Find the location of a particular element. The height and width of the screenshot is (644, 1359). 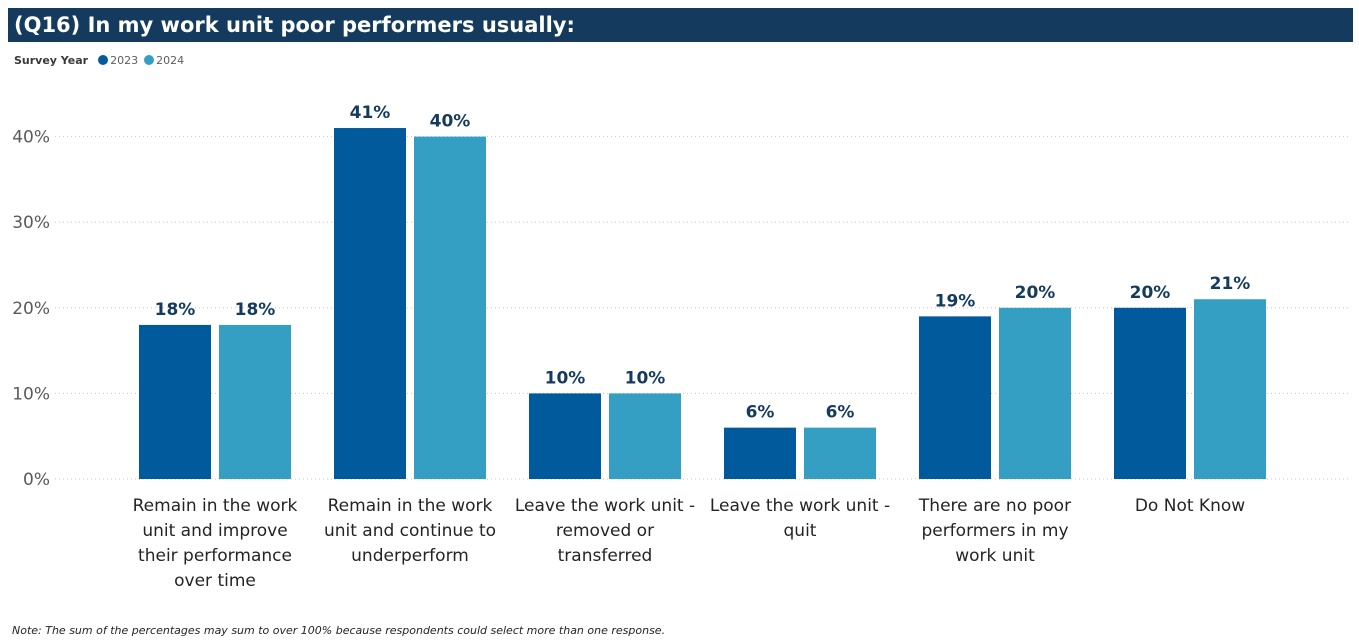

data-label: 19% is located at coordinates (955, 301).